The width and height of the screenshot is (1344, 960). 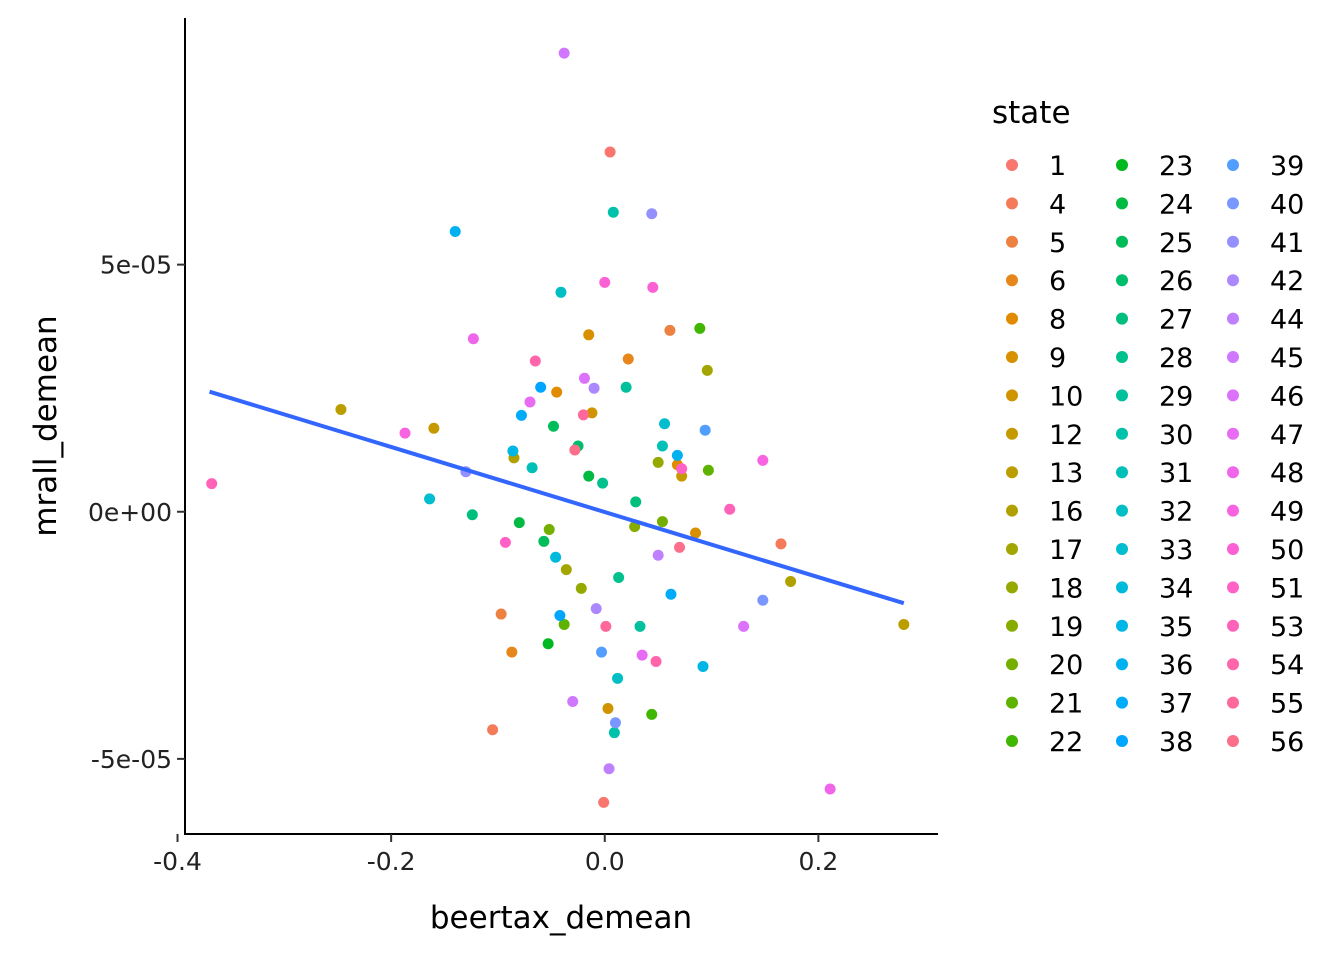 What do you see at coordinates (1265, 320) in the screenshot?
I see `legend-item-44: 44` at bounding box center [1265, 320].